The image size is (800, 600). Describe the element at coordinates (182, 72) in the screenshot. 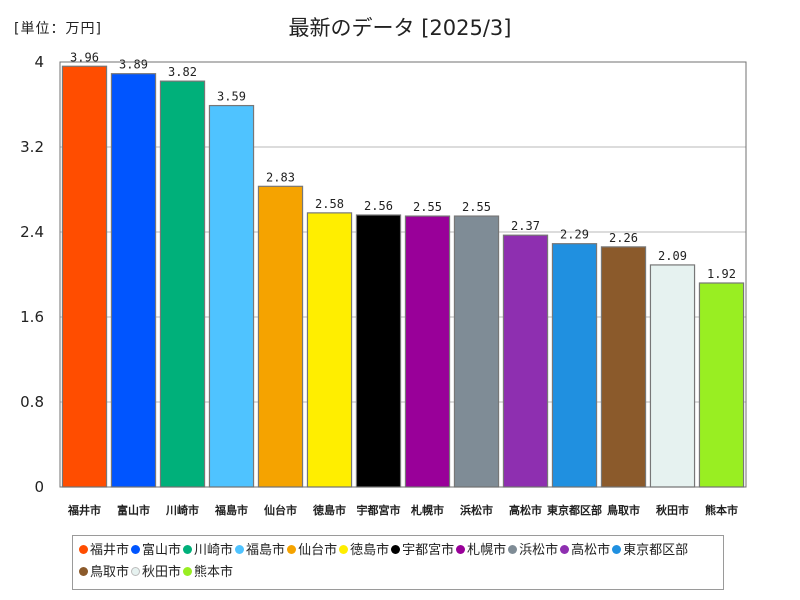

I see `value-label: 3.82` at that location.